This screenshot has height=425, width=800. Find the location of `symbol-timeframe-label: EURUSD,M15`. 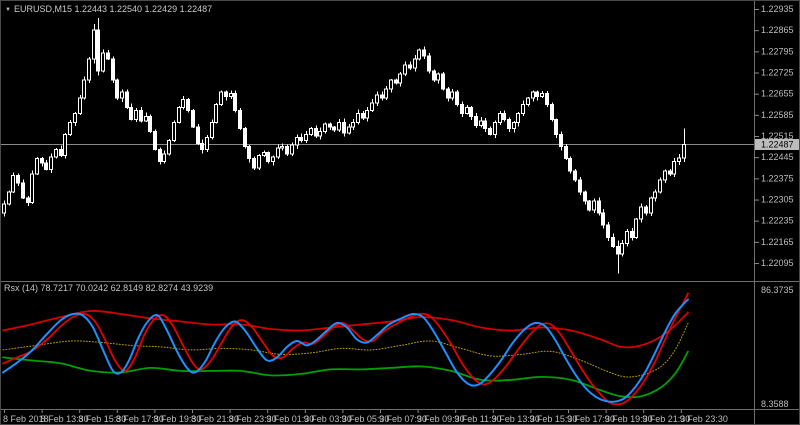

symbol-timeframe-label: EURUSD,M15 is located at coordinates (42, 9).